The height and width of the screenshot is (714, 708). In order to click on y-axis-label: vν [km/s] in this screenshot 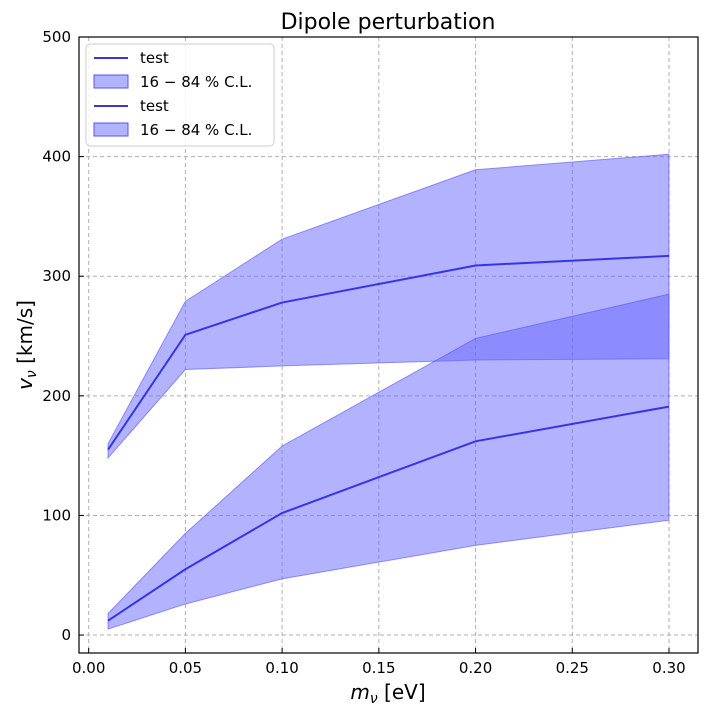, I will do `click(26, 345)`.